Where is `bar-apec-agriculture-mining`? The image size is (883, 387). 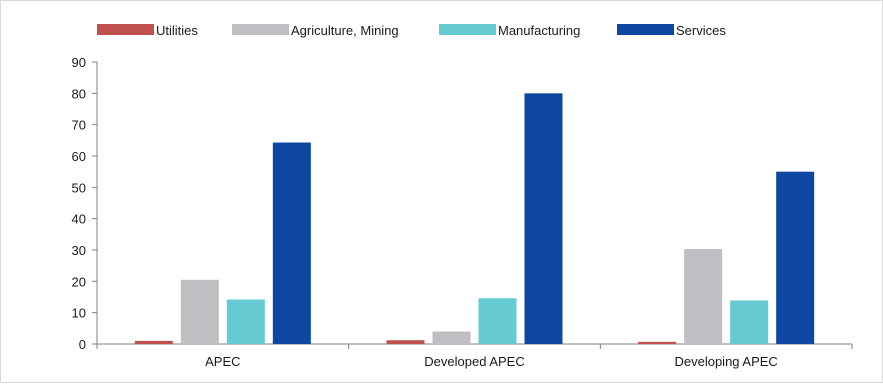
bar-apec-agriculture-mining is located at coordinates (199, 311).